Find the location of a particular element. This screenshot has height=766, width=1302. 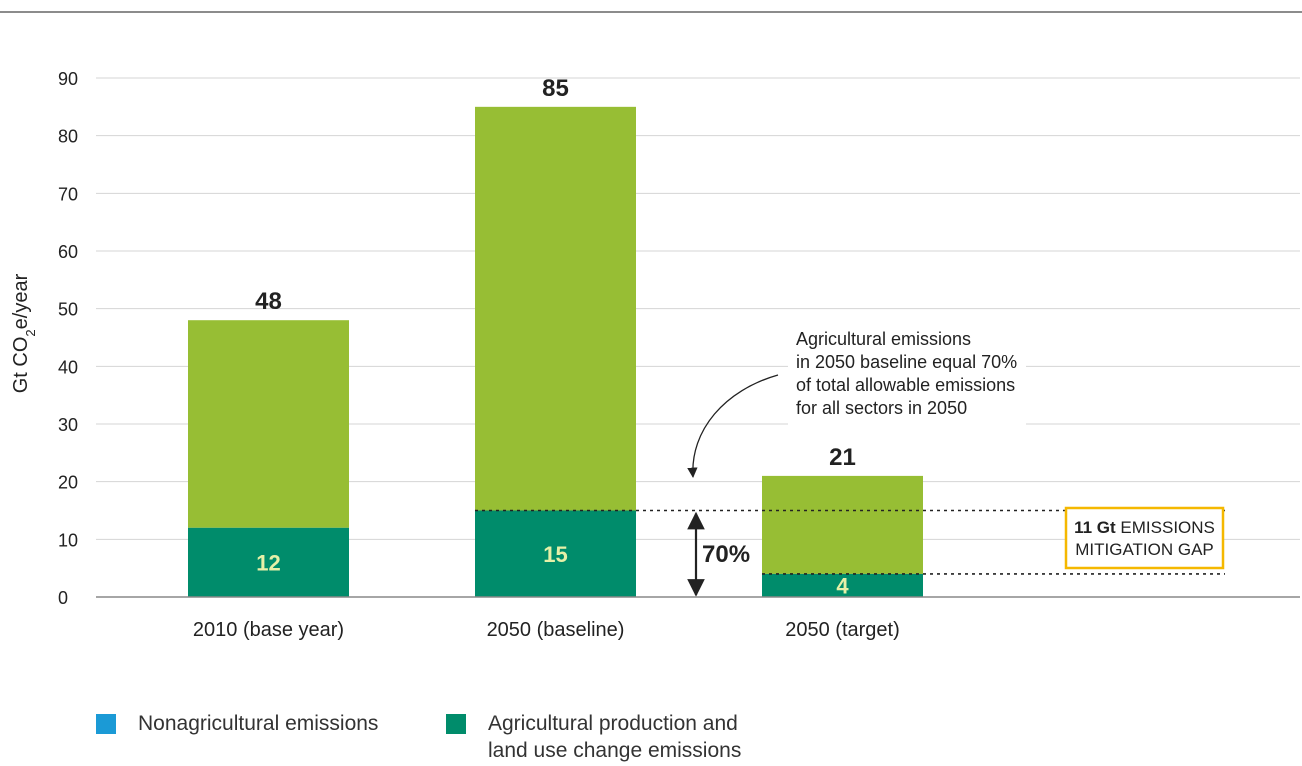

legend-label-line: land use change emissions is located at coordinates (615, 750).